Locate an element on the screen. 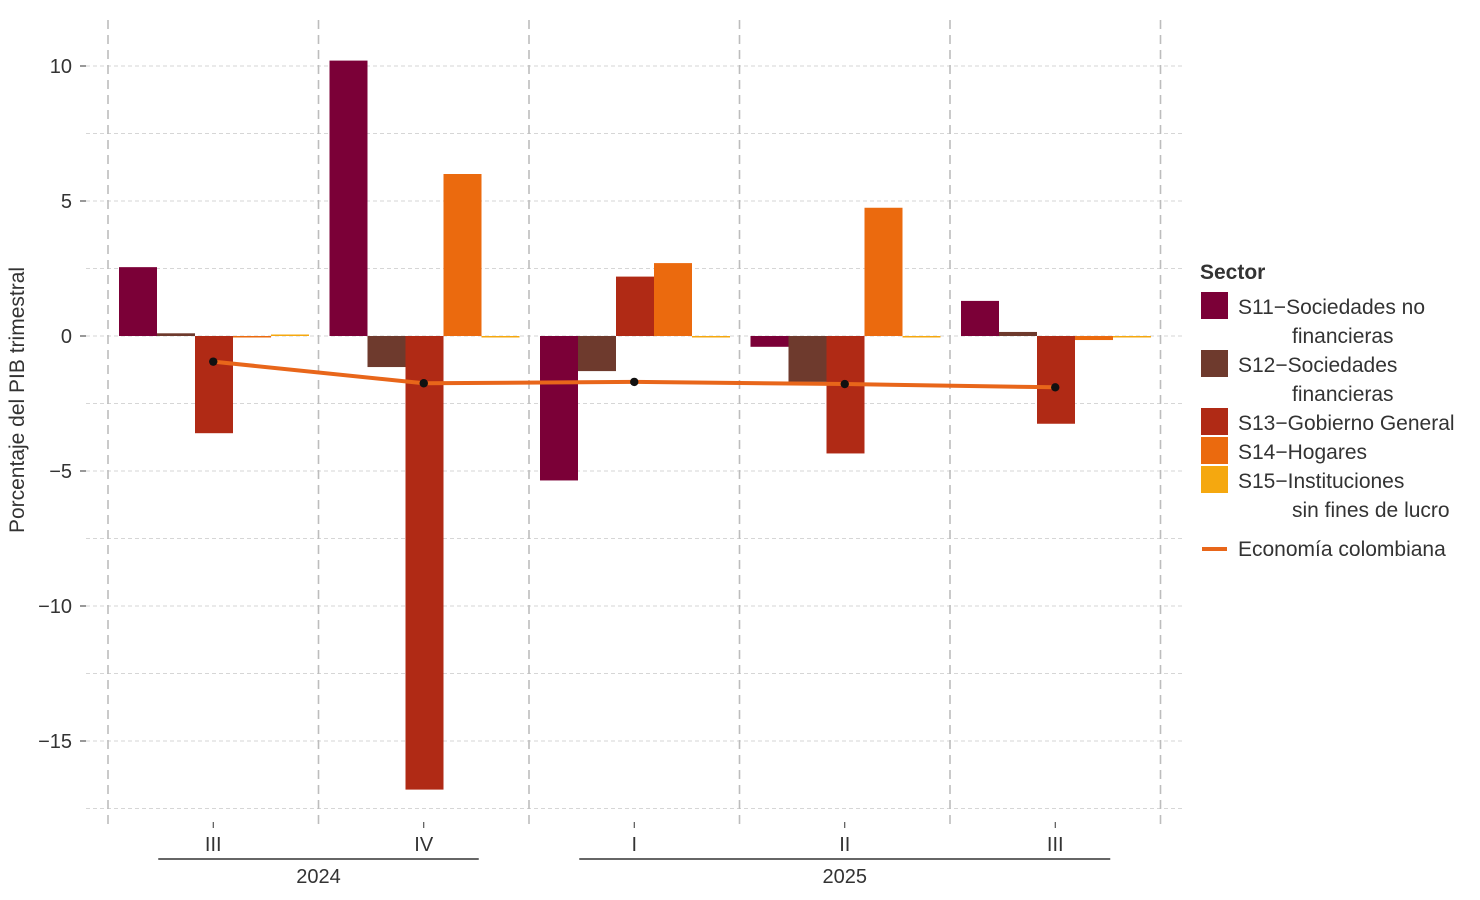 The image size is (1480, 900). legend-title: Sector is located at coordinates (1232, 272).